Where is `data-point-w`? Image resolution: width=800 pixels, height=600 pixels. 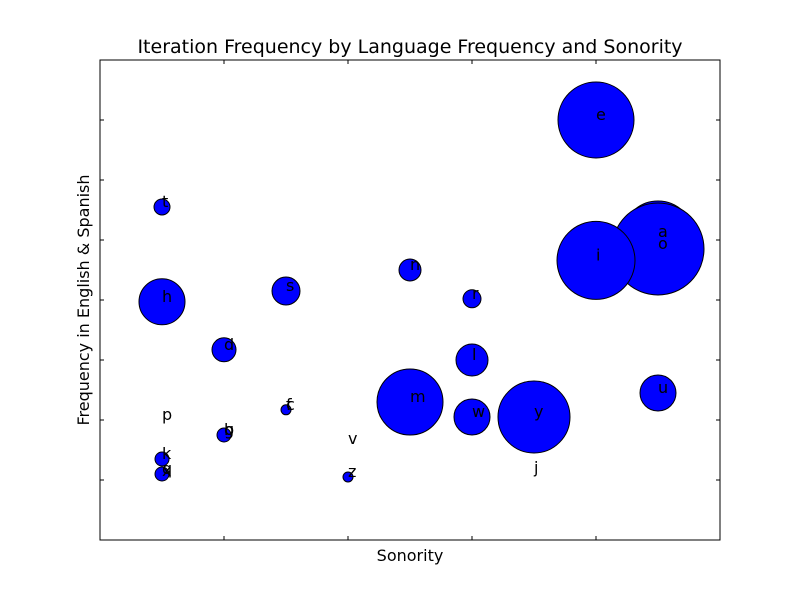 data-point-w is located at coordinates (472, 417).